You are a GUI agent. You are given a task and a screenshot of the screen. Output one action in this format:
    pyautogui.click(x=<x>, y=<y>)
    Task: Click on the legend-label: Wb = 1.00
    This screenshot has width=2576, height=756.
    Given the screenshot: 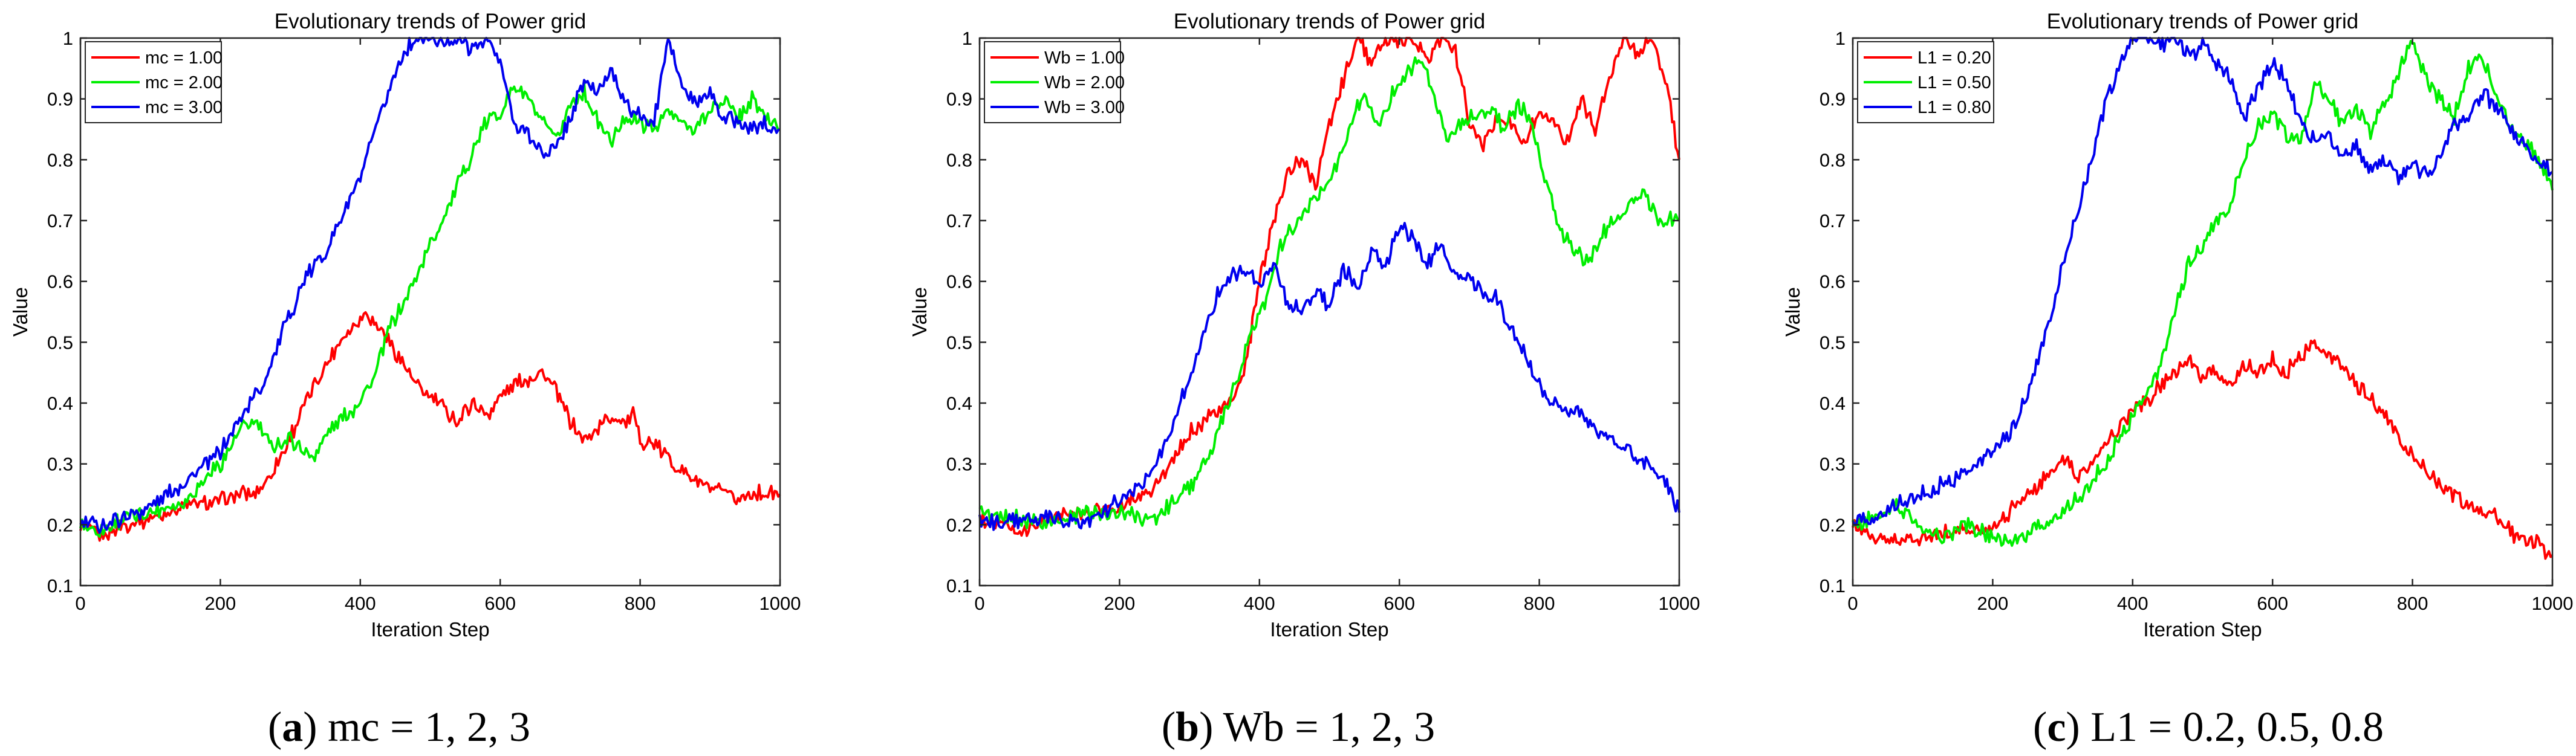 What is the action you would take?
    pyautogui.click(x=1084, y=58)
    